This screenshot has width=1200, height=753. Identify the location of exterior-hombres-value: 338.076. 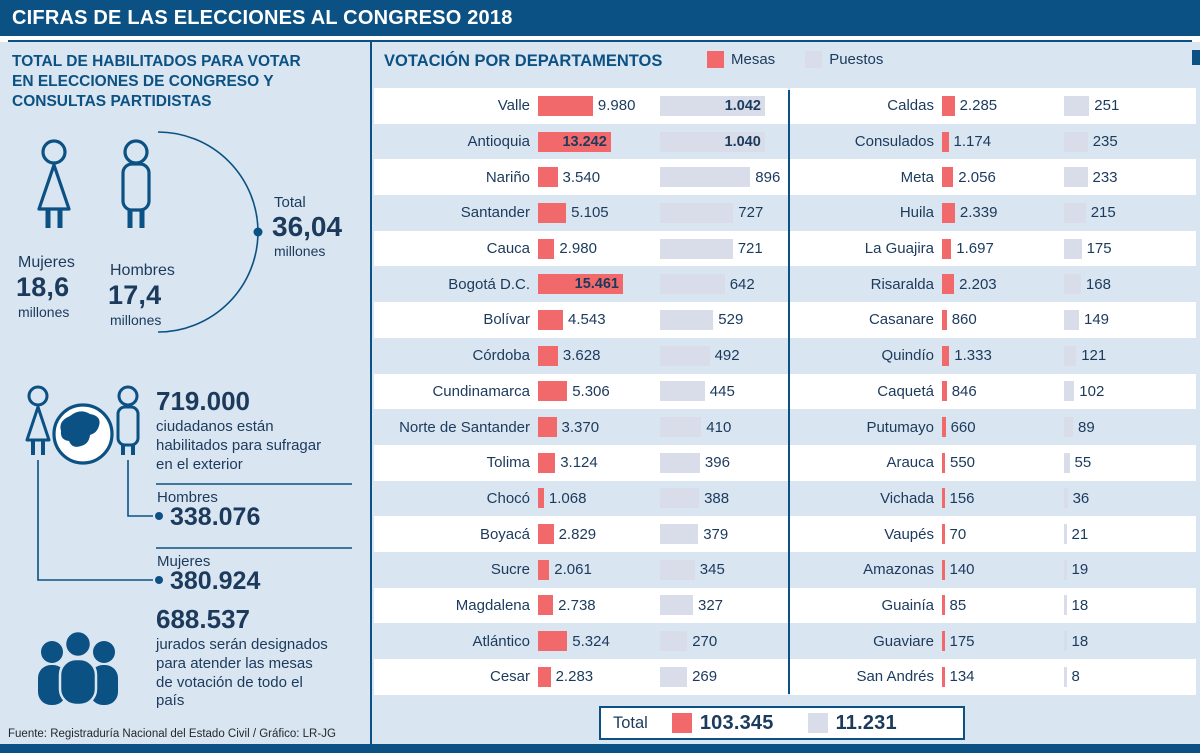
(215, 517).